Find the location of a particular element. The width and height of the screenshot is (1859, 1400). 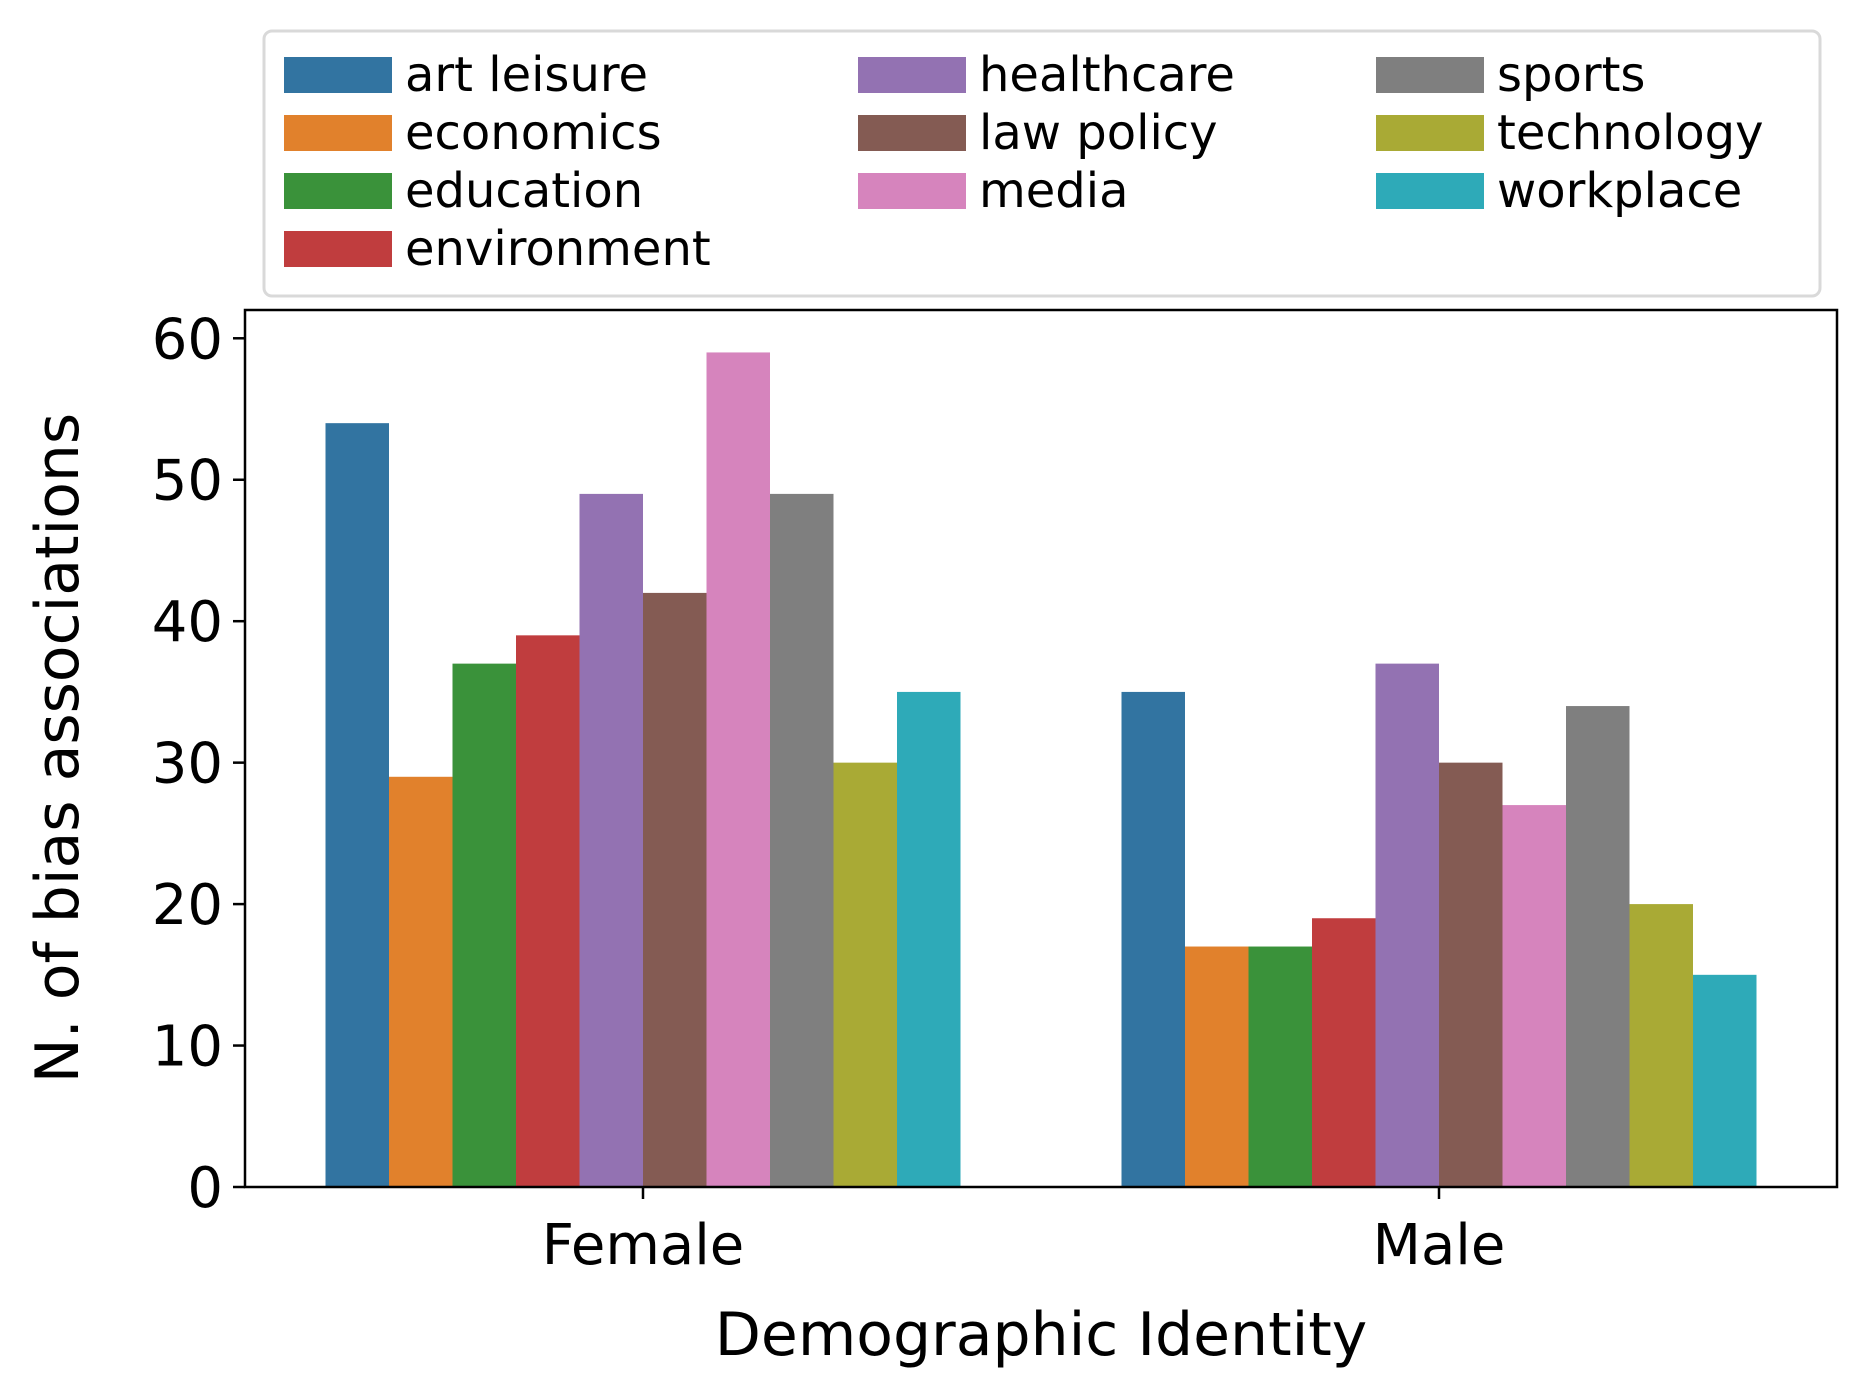

legend-label-art-leisure: art leisure is located at coordinates (526, 75).